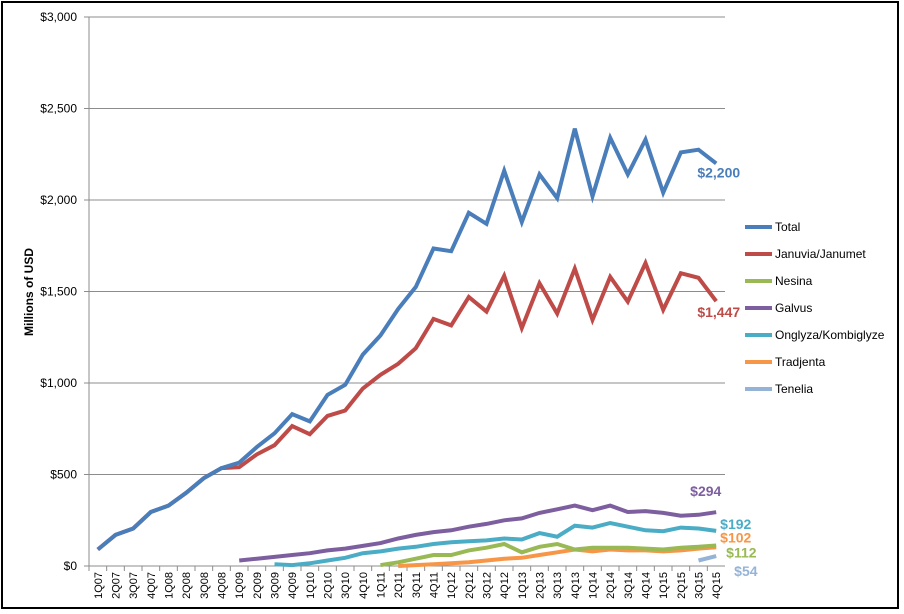 This screenshot has width=904, height=614. What do you see at coordinates (724, 371) in the screenshot?
I see `end-labels: $2,200 $1,447 $112 $294 $192$102 $54` at bounding box center [724, 371].